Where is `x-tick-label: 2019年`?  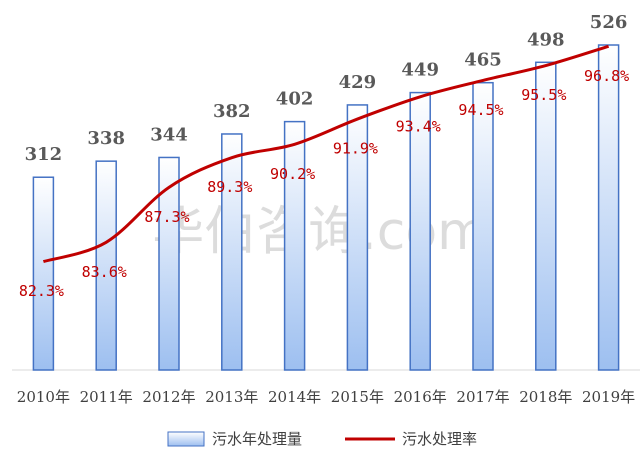 x-tick-label: 2019年 is located at coordinates (608, 397).